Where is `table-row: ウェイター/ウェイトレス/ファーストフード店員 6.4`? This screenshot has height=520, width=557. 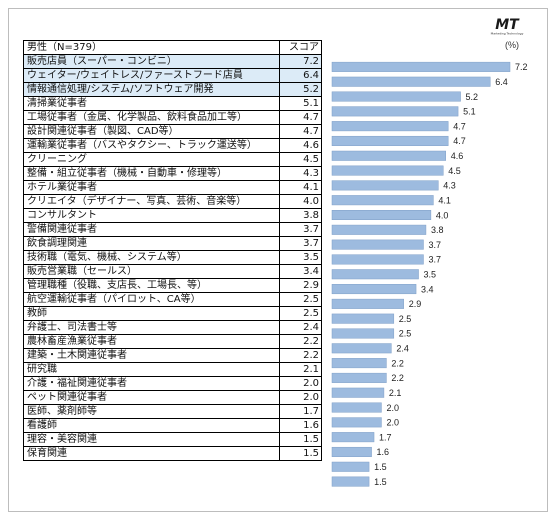 table-row: ウェイター/ウェイトレス/ファーストフード店員 6.4 is located at coordinates (172, 75).